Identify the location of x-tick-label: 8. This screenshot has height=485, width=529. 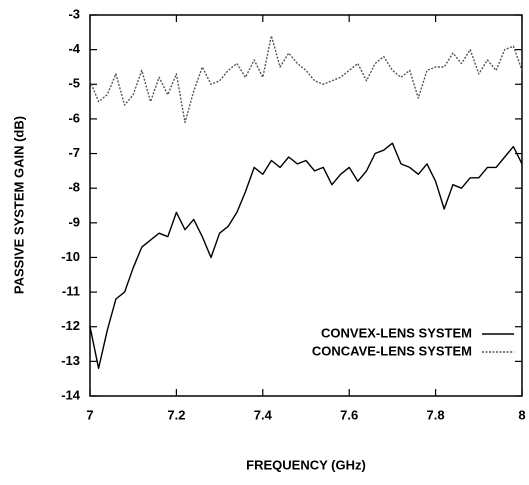
(521, 414).